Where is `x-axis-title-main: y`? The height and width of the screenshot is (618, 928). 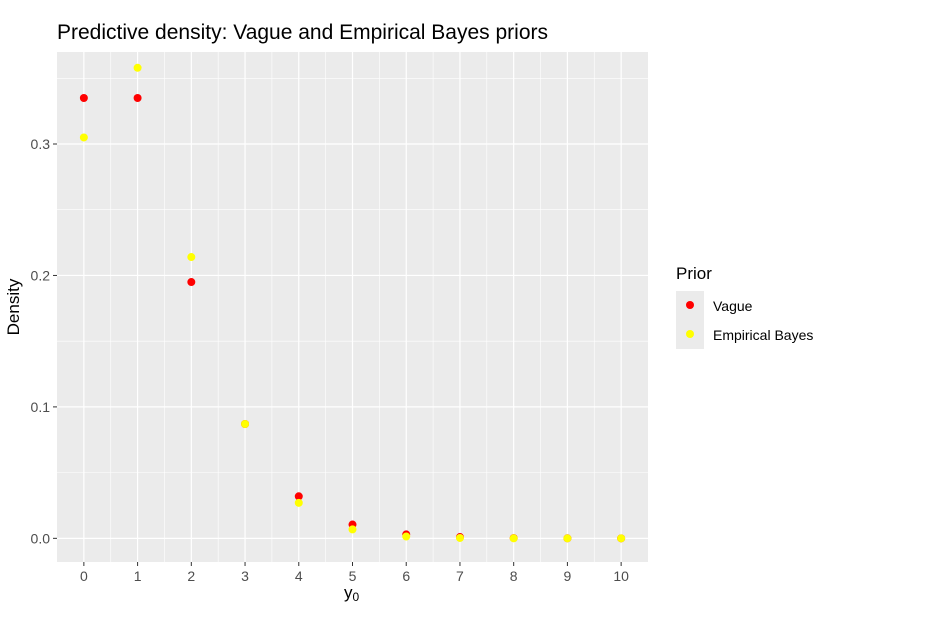
x-axis-title-main: y is located at coordinates (348, 592).